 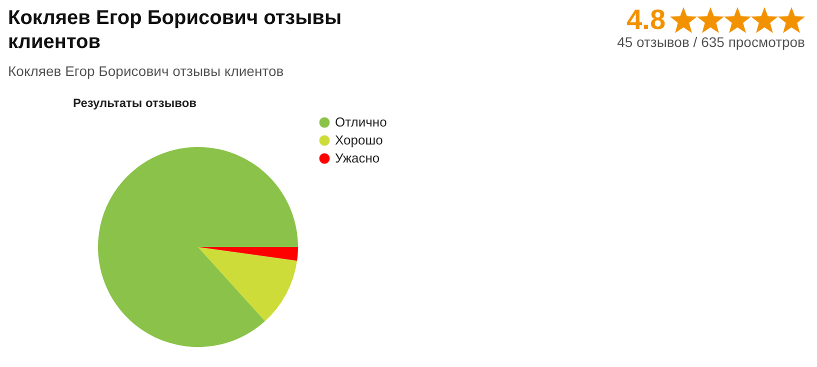 What do you see at coordinates (135, 103) in the screenshot?
I see `text: Результаты отзывов` at bounding box center [135, 103].